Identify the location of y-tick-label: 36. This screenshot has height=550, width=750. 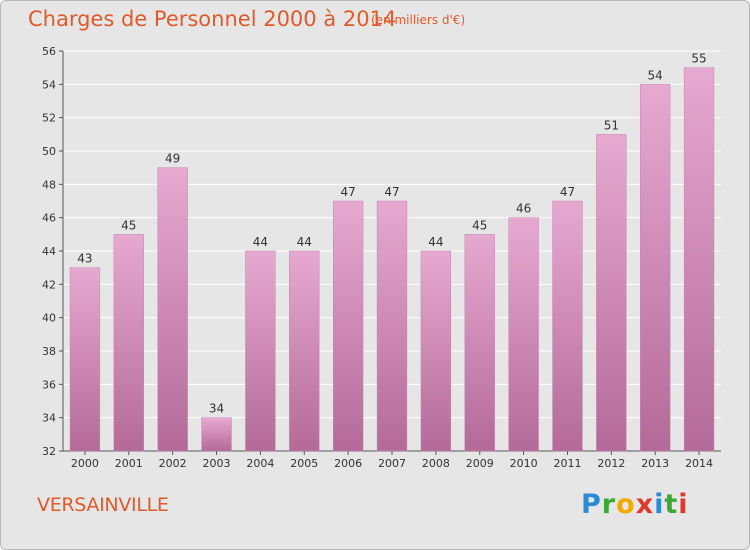
(49, 384).